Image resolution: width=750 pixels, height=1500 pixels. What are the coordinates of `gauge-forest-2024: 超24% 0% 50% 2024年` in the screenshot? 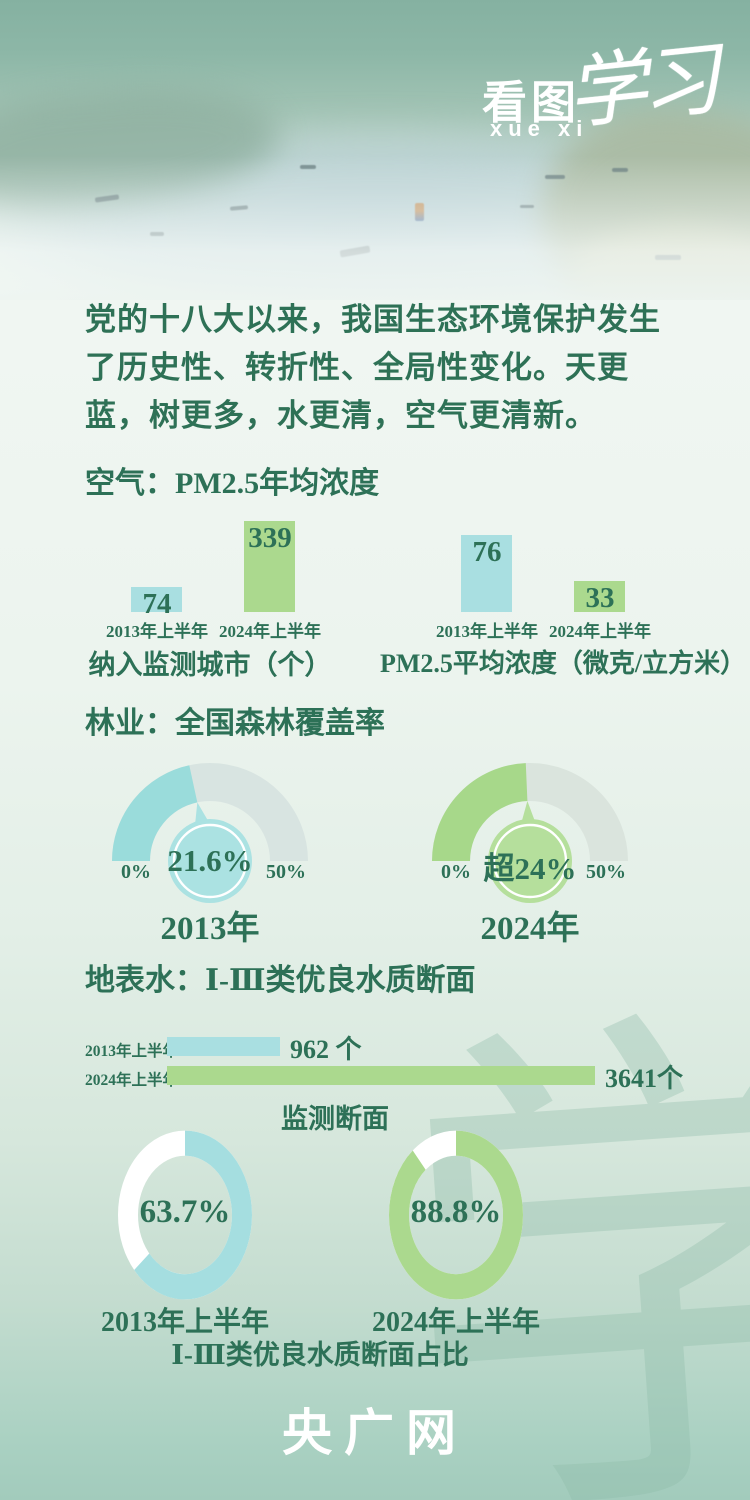 It's located at (530, 850).